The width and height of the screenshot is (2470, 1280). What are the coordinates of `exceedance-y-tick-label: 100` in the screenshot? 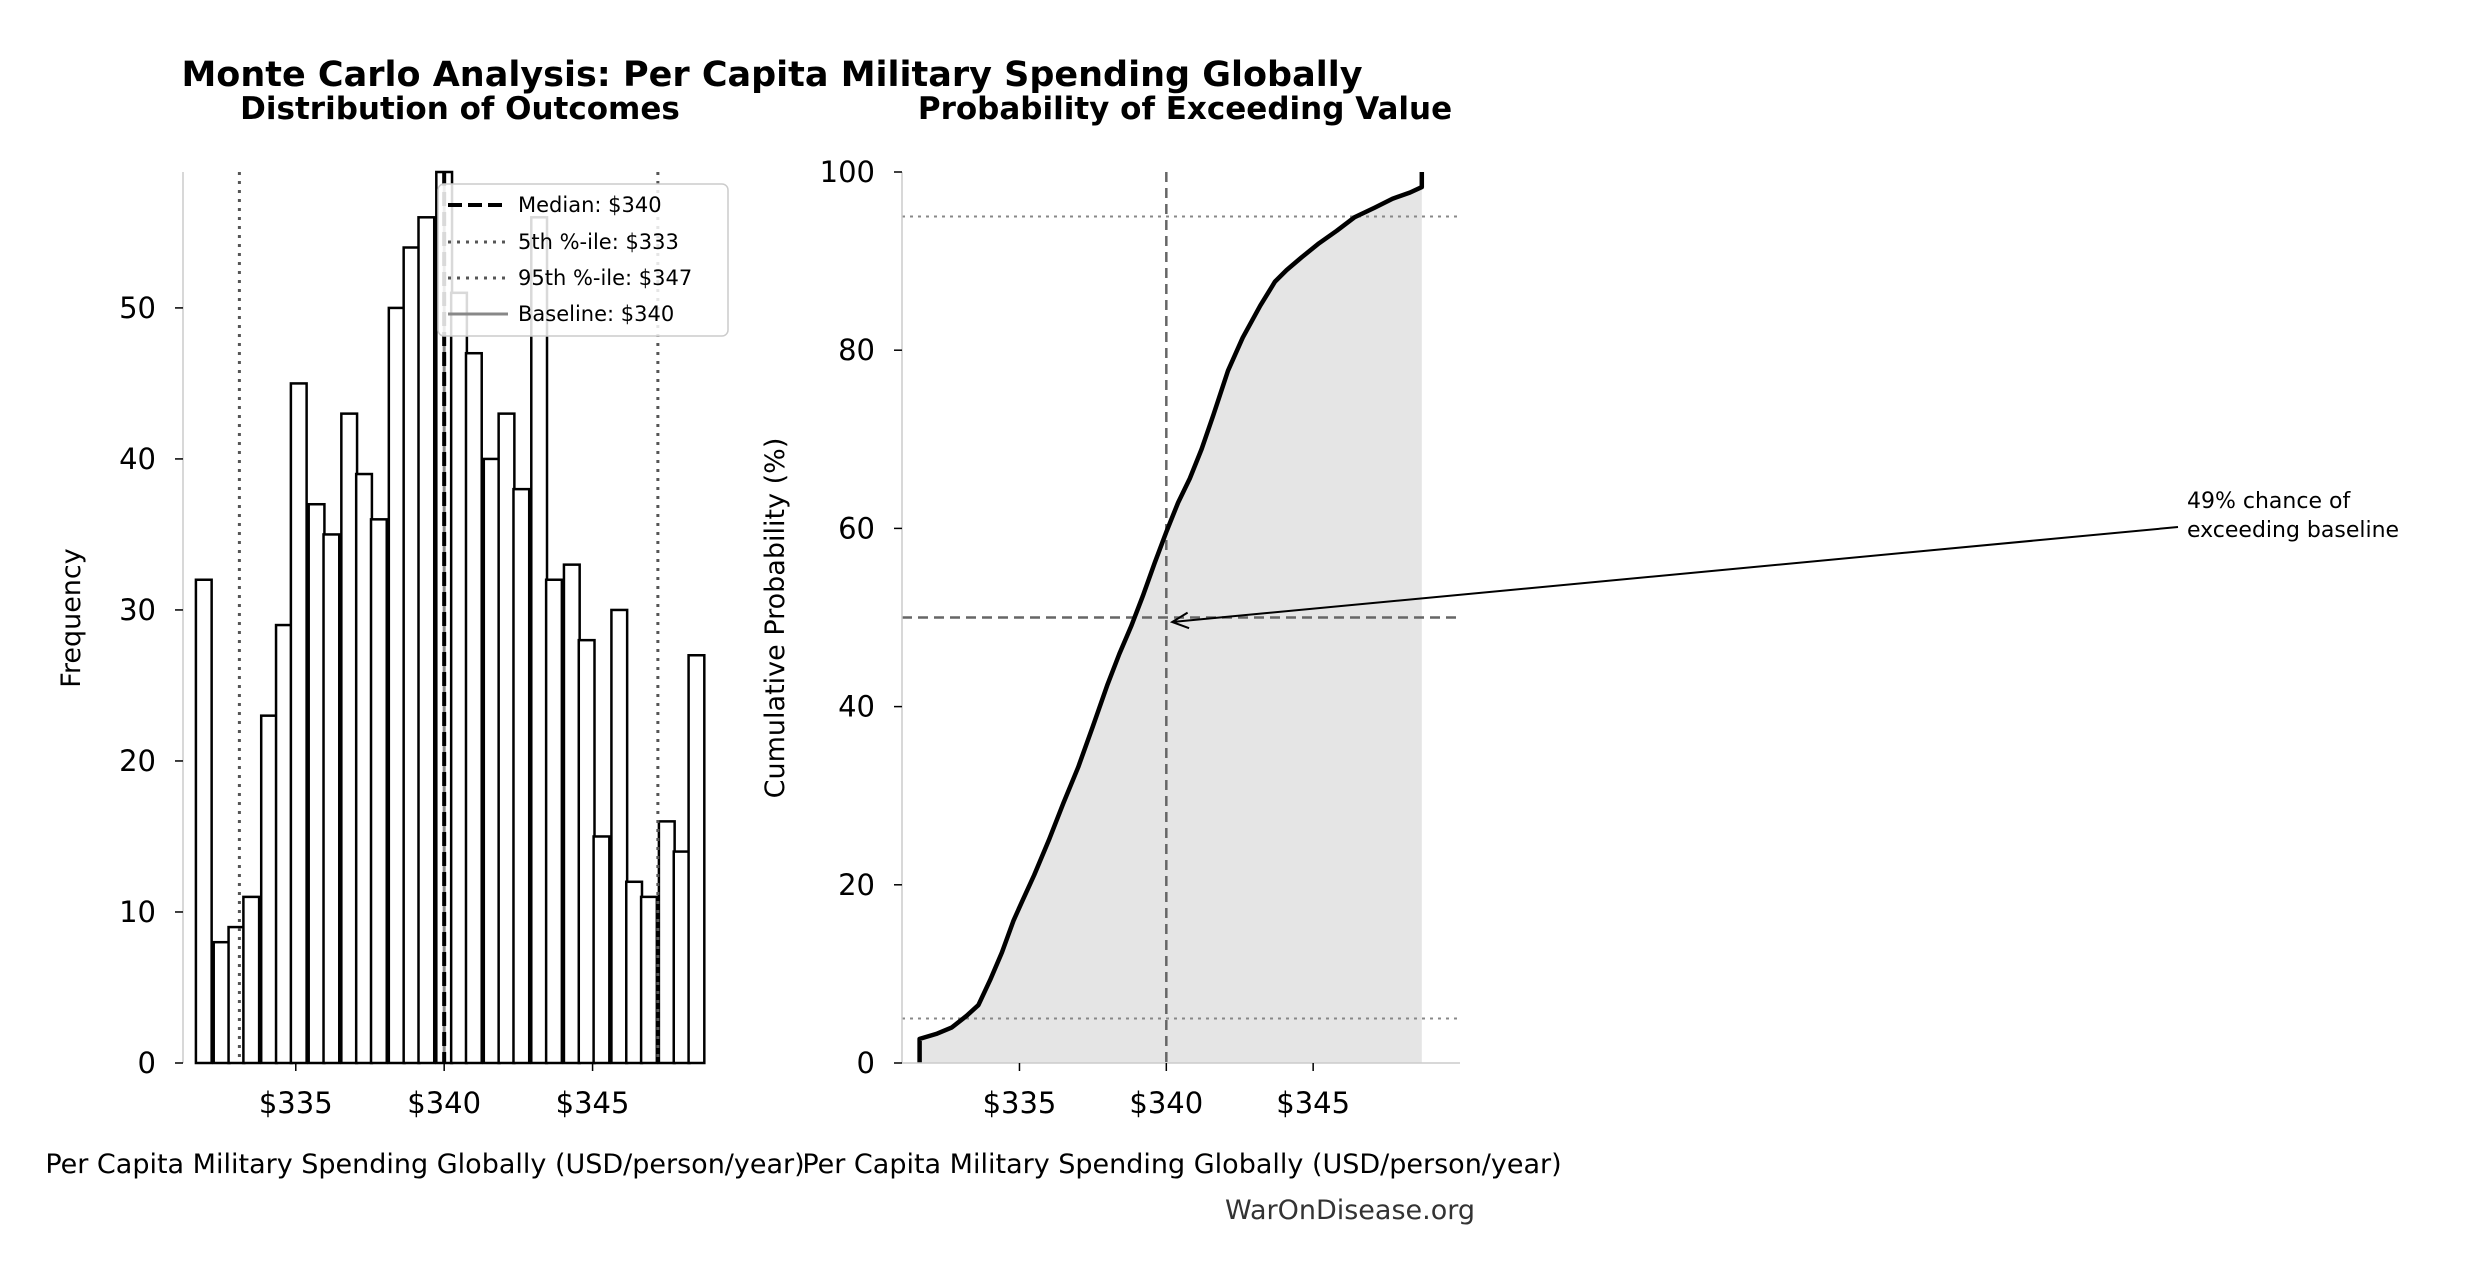 It's located at (847, 172).